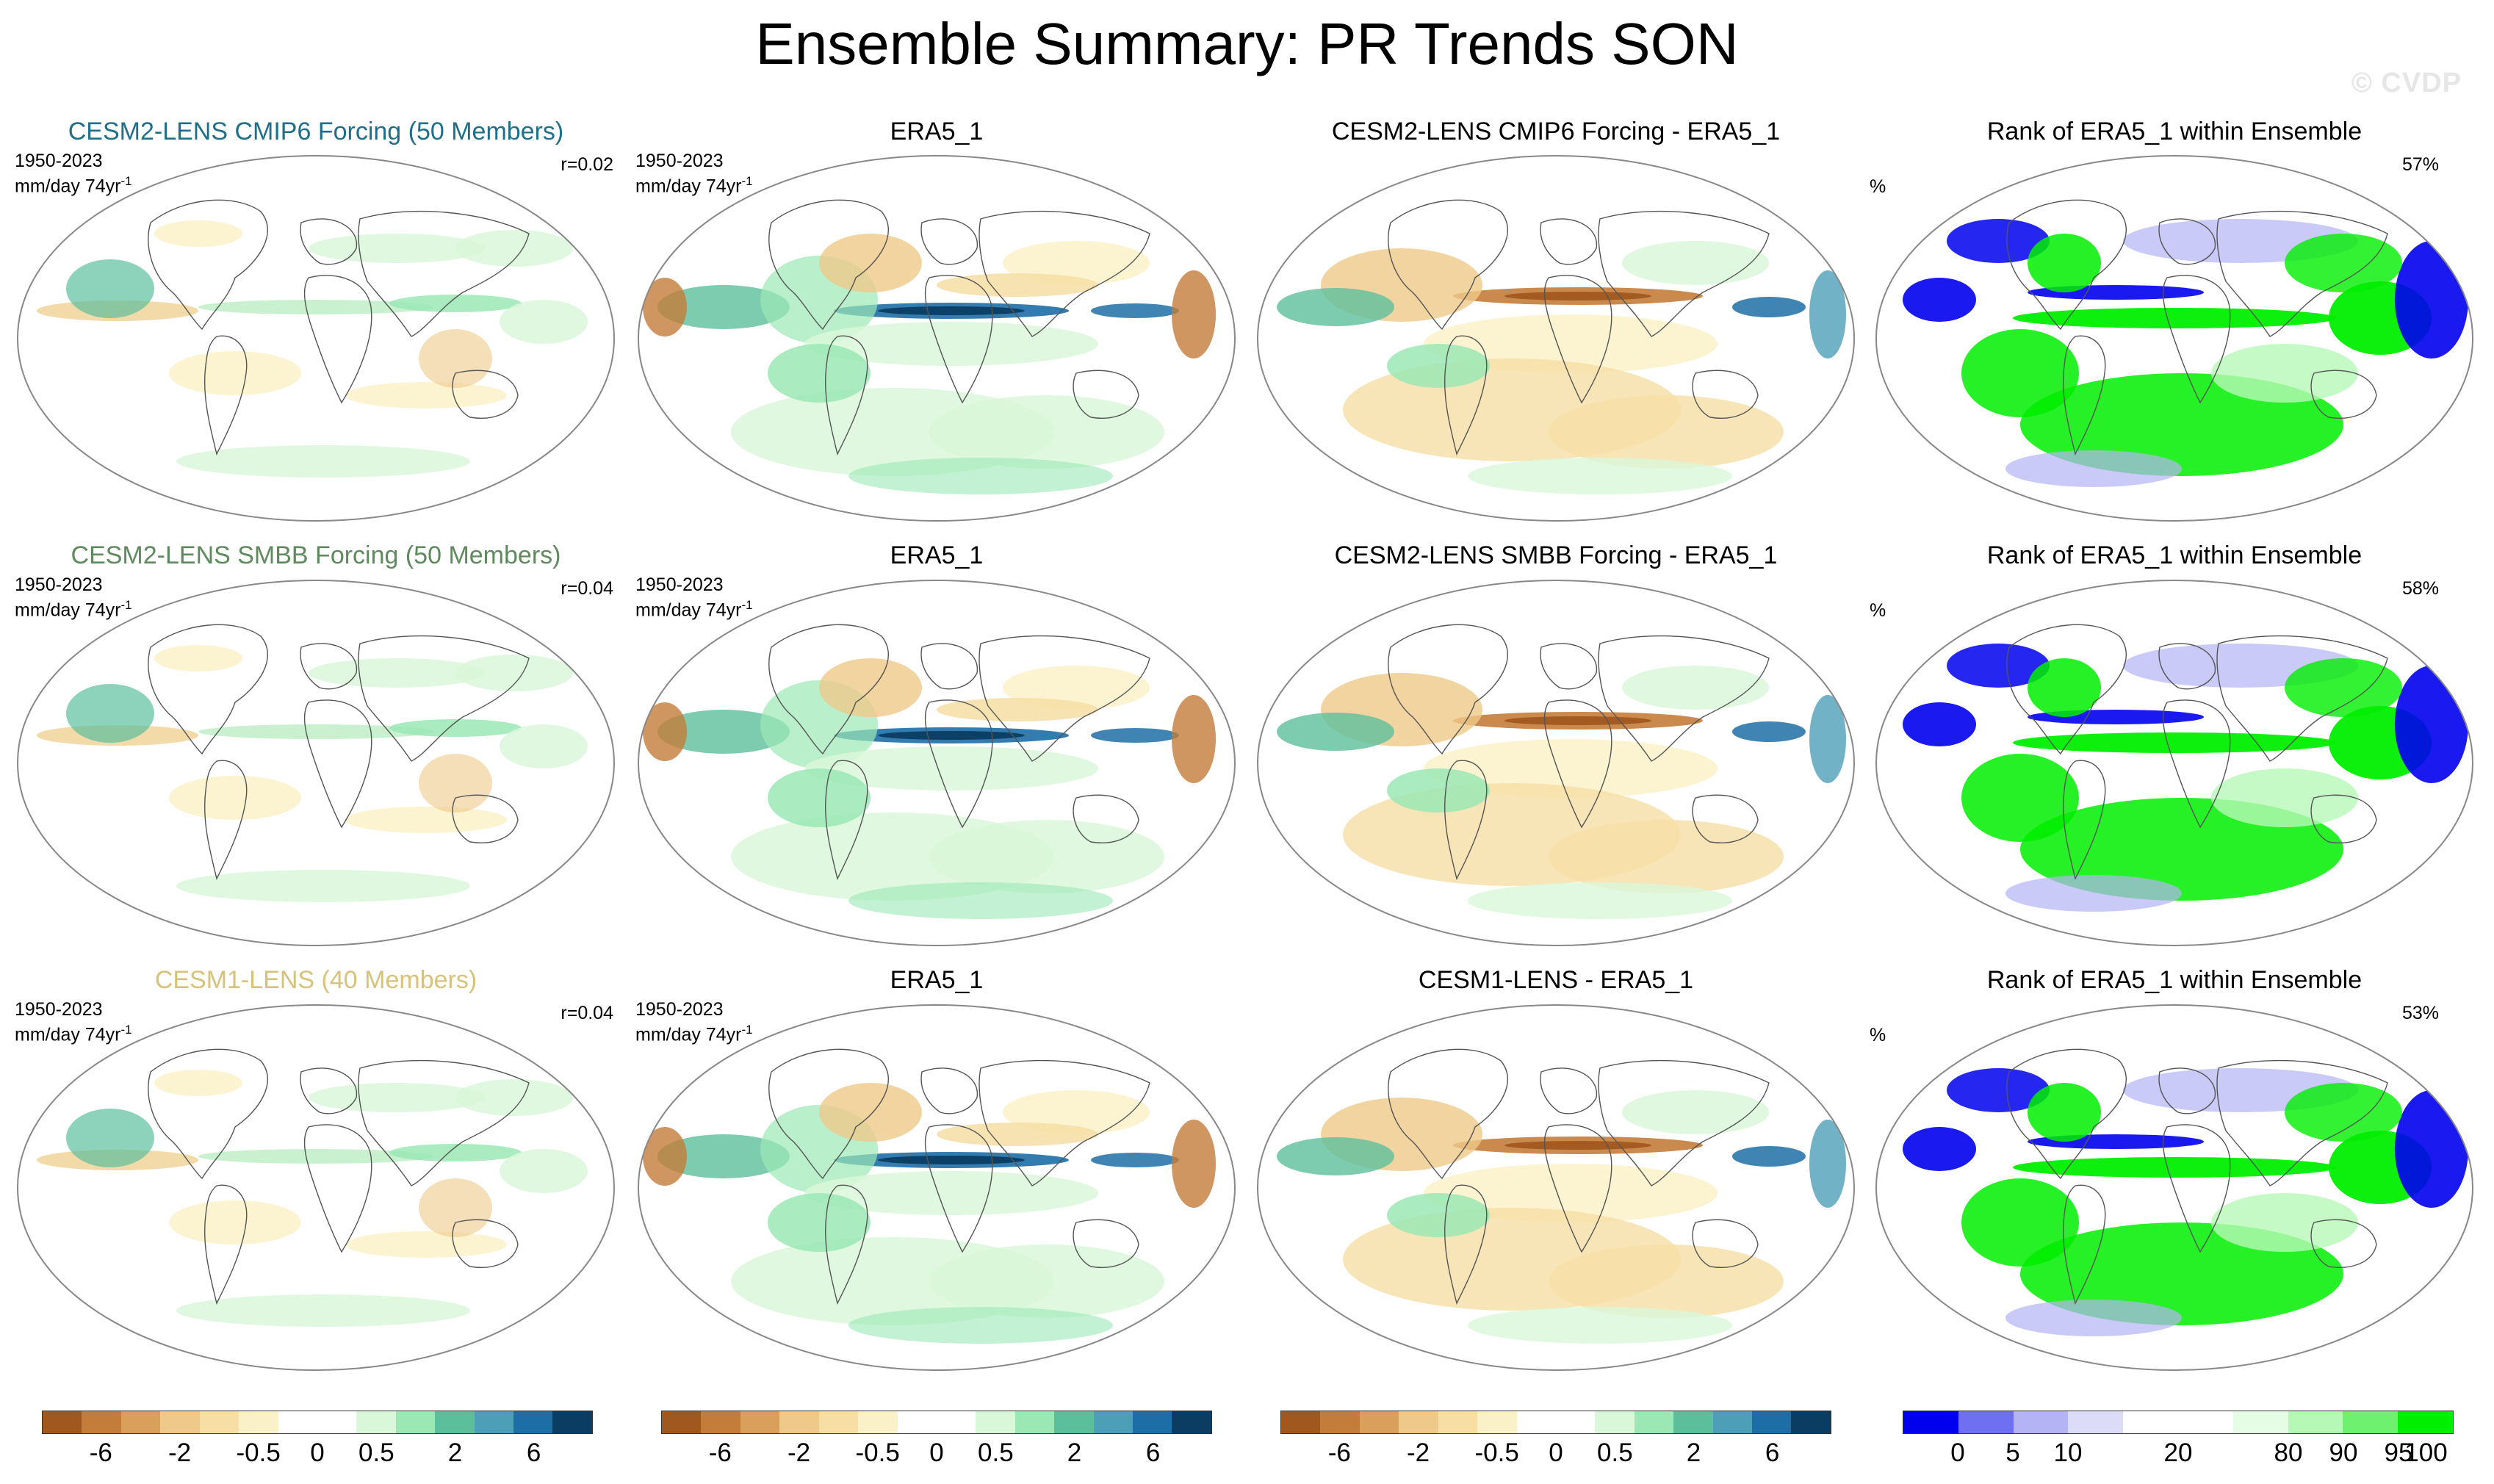 The height and width of the screenshot is (1484, 2494). Describe the element at coordinates (799, 1452) in the screenshot. I see `colorbar-tick-label: -2` at that location.